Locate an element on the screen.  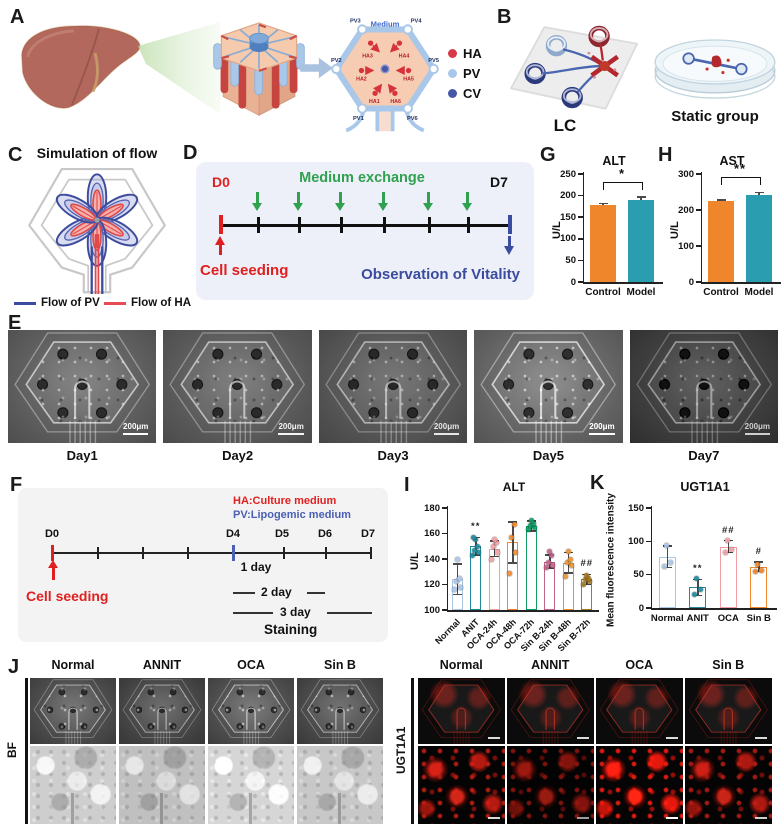
d0-label: D0 is located at coordinates (221, 182).